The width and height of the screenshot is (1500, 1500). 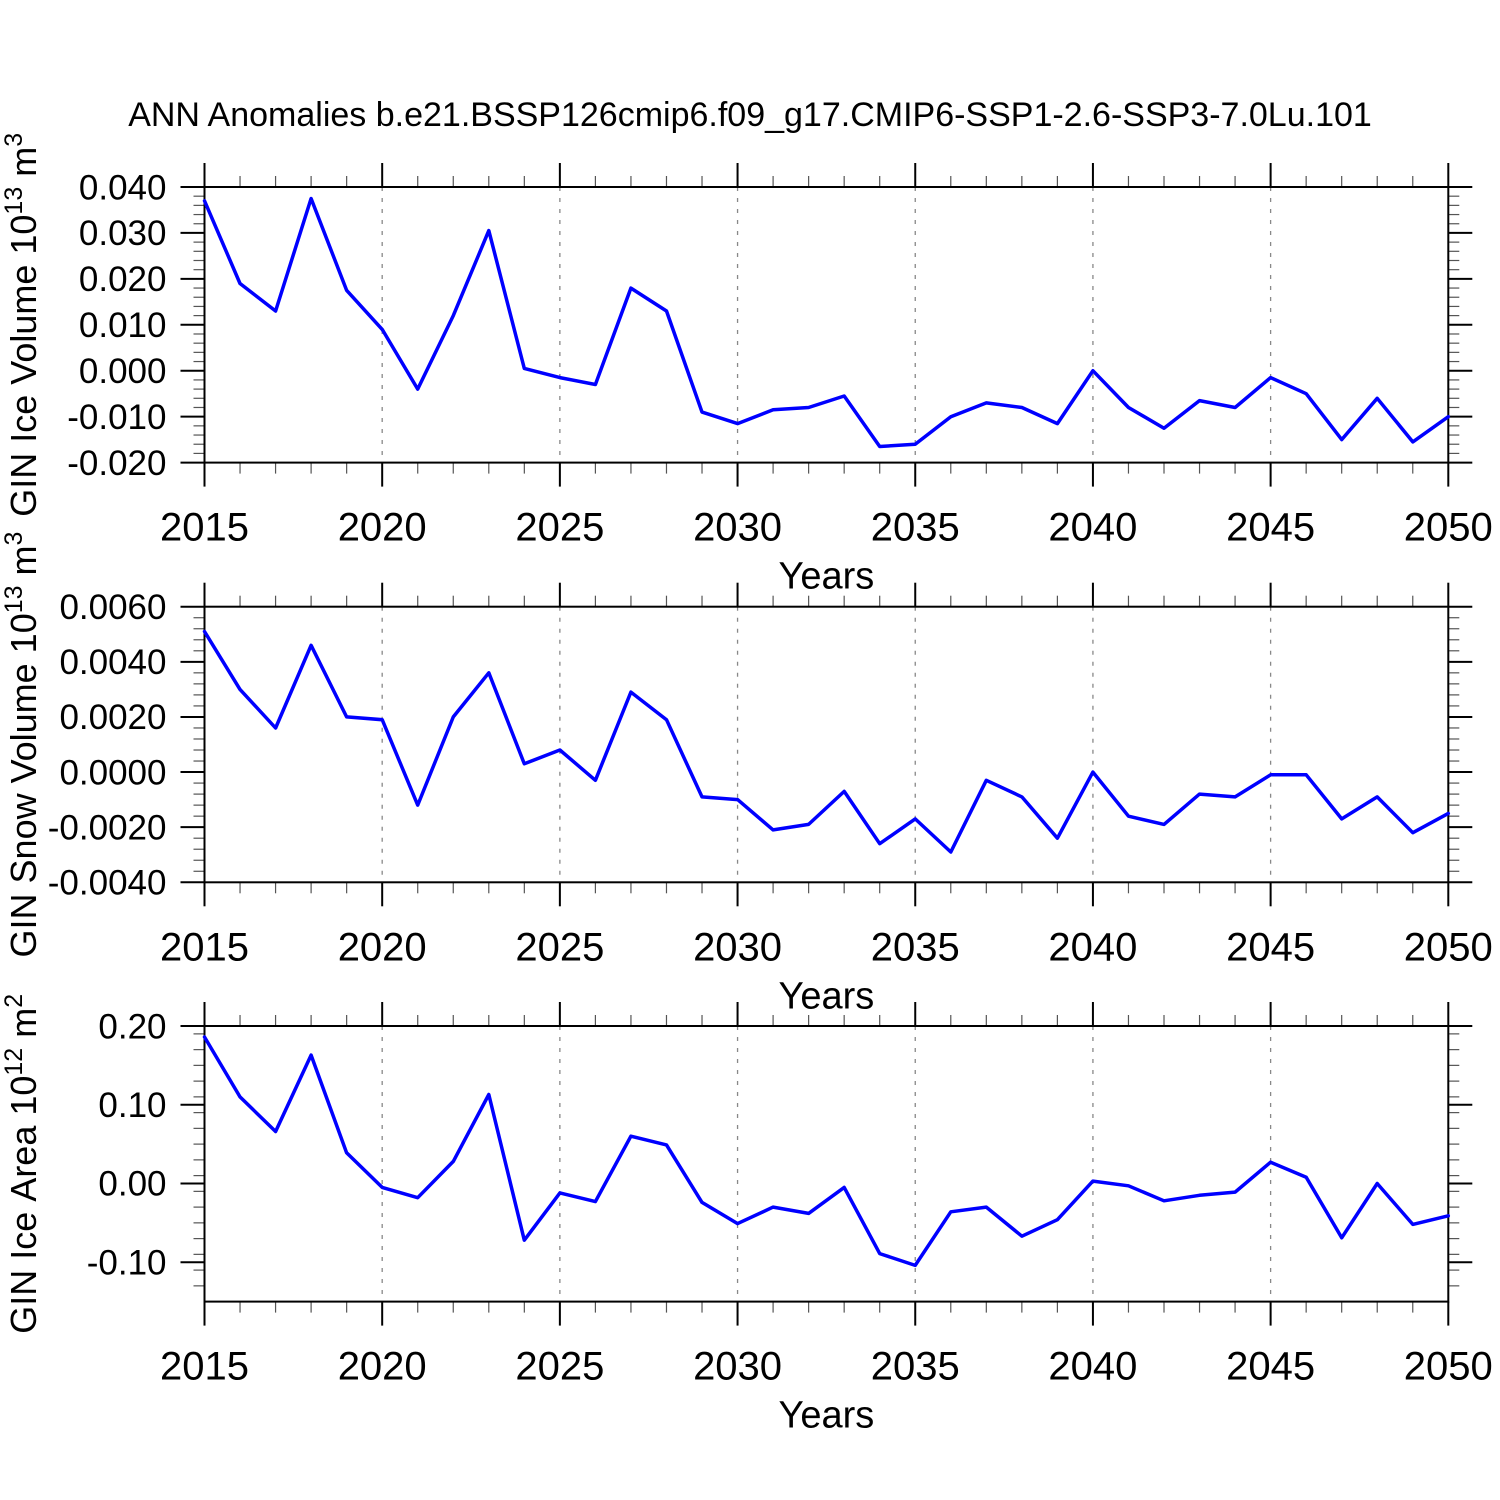 I want to click on y-tick-label: -0.020, so click(x=116, y=463).